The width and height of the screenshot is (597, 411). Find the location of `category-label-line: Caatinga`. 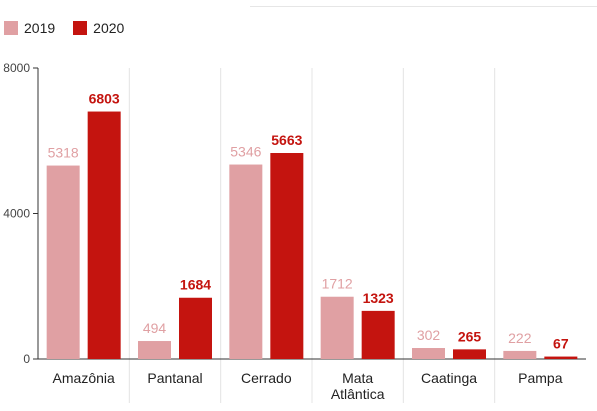

category-label-line: Caatinga is located at coordinates (449, 378).